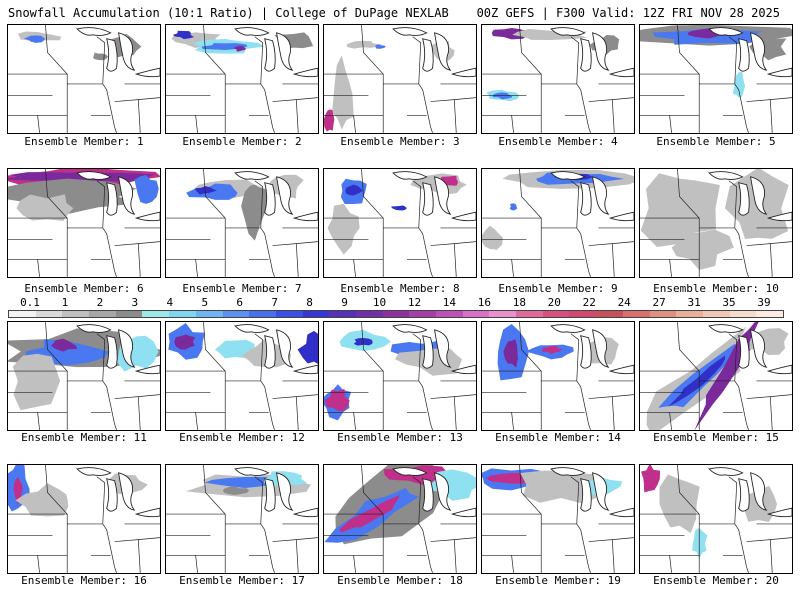  I want to click on member-caption-2: Ensemble Member: 2, so click(242, 141).